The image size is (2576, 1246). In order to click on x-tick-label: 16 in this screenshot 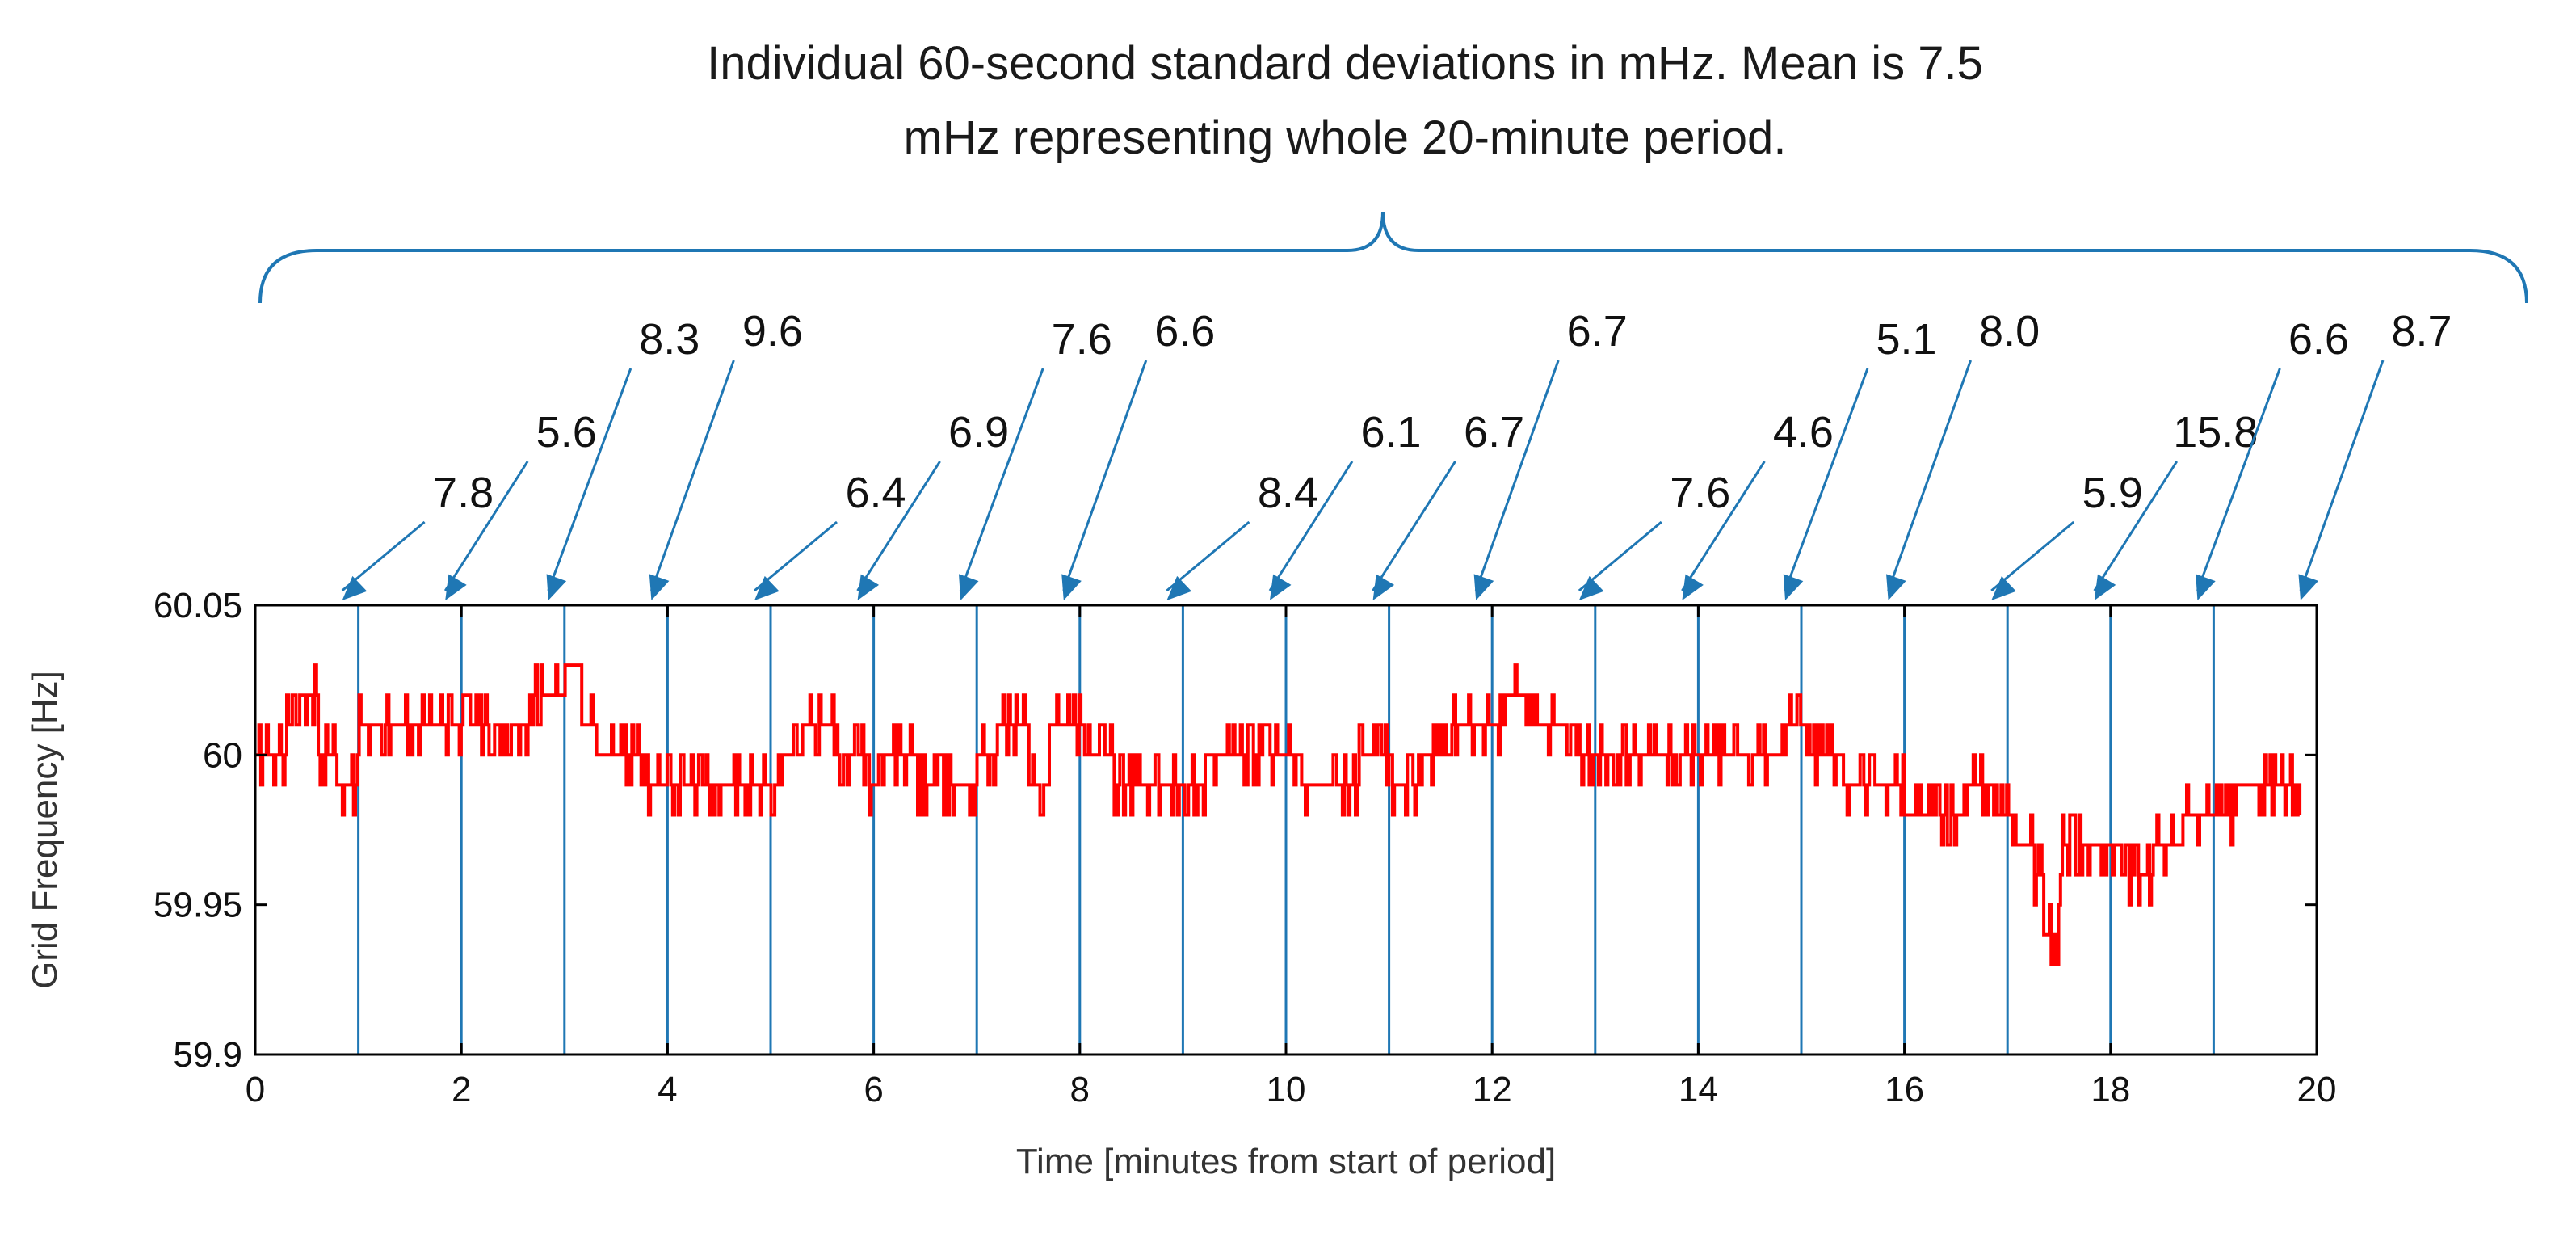, I will do `click(1904, 1089)`.